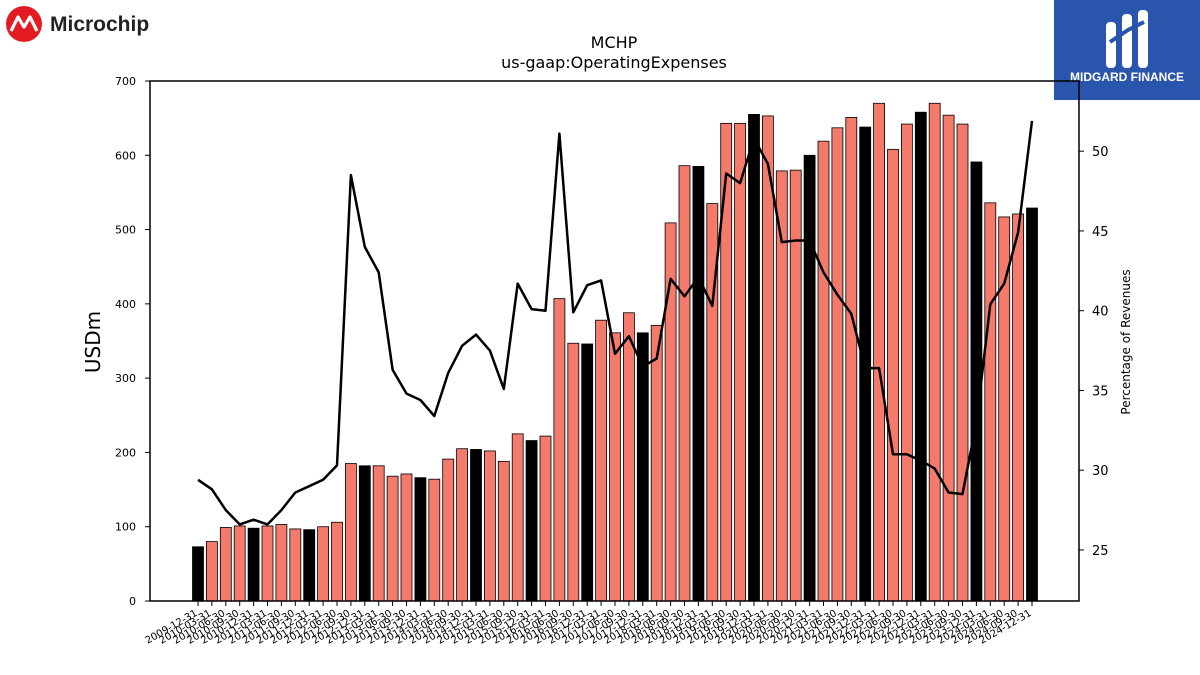  I want to click on microchip-wordmark: Microchip, so click(99, 24).